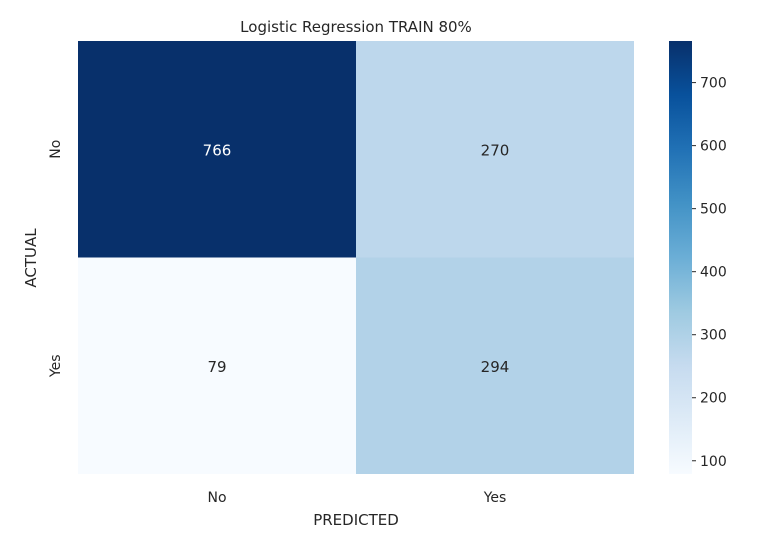 The image size is (767, 553). What do you see at coordinates (713, 273) in the screenshot?
I see `colorbar-tick-label: 400` at bounding box center [713, 273].